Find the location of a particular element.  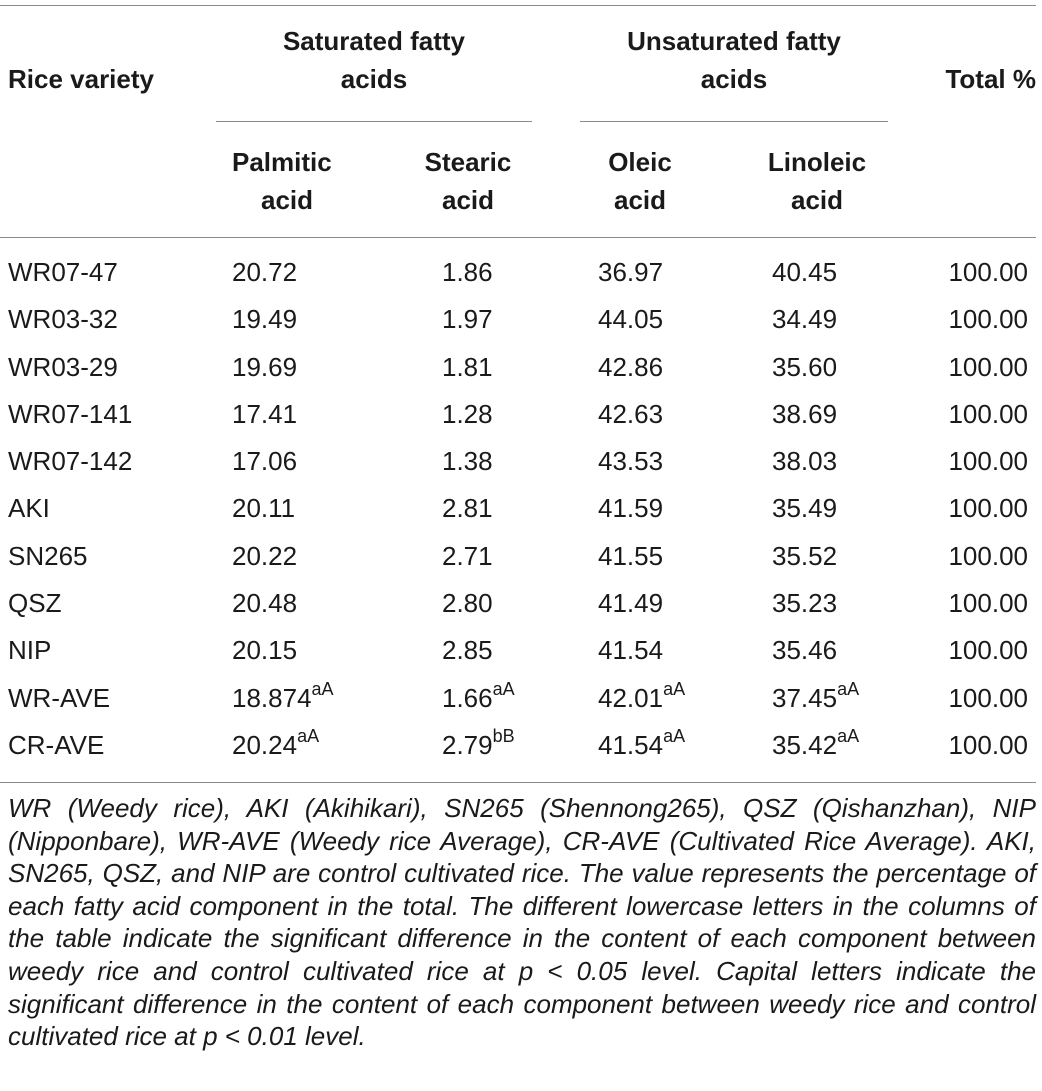

header-stearic: Stearic acid is located at coordinates (468, 181).